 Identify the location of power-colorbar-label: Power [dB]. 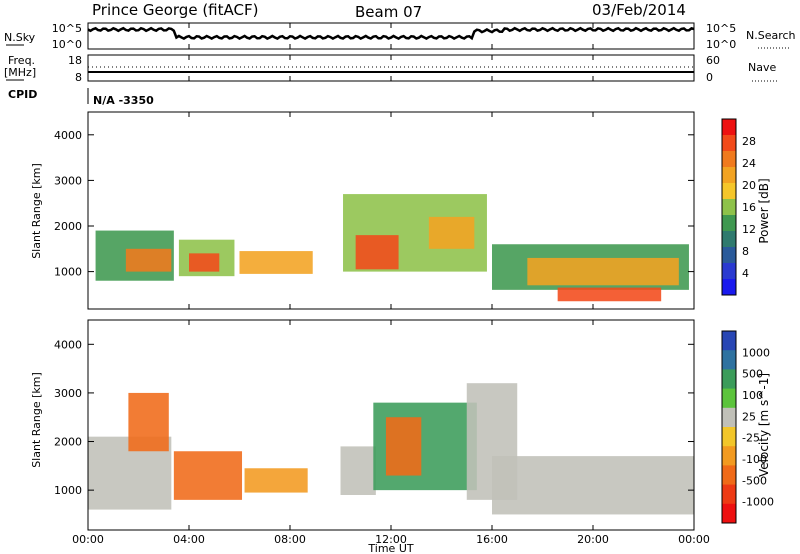
(764, 210).